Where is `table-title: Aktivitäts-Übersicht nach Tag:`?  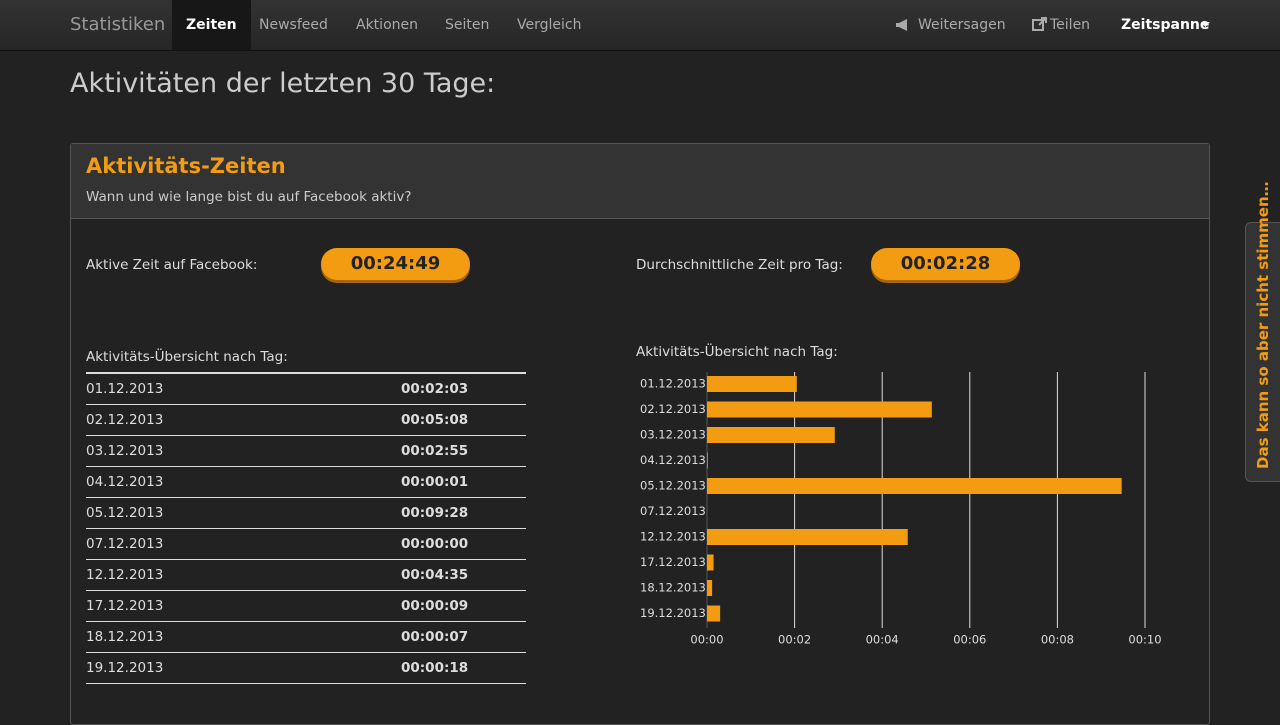
table-title: Aktivitäts-Übersicht nach Tag: is located at coordinates (187, 357).